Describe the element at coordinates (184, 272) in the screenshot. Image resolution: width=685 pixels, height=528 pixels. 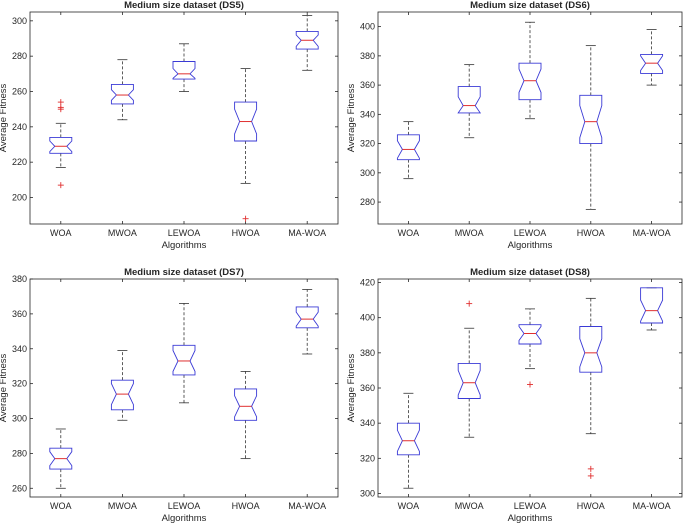
I see `chart-title: Medium size dataset (DS7)` at that location.